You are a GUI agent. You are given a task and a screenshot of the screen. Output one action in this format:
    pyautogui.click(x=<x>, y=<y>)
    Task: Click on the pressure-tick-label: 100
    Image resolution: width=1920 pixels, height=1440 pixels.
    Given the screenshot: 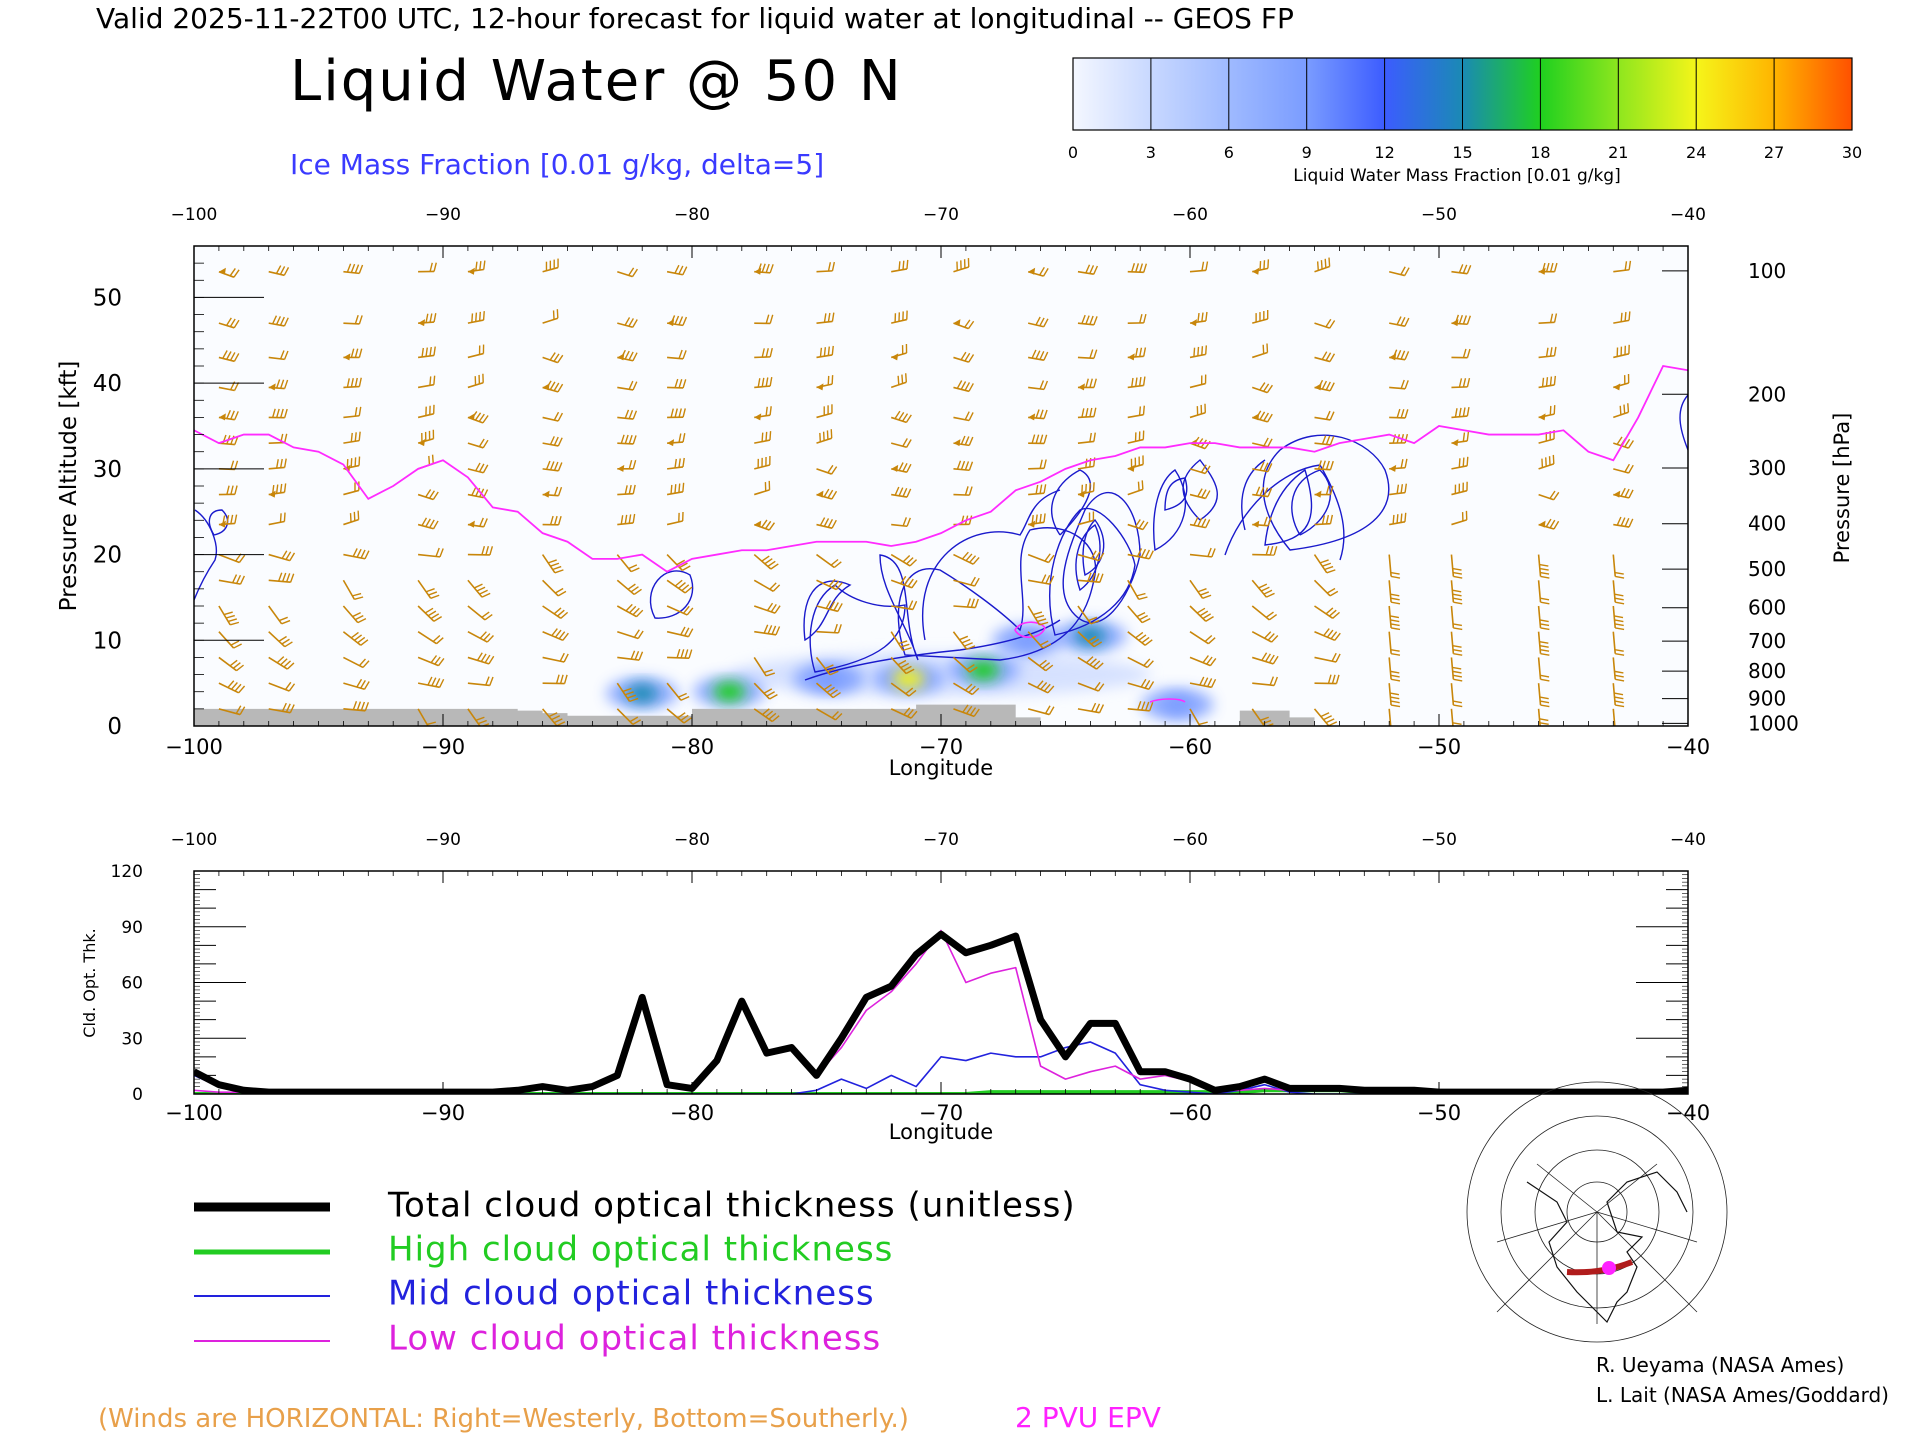 What is the action you would take?
    pyautogui.click(x=1767, y=271)
    